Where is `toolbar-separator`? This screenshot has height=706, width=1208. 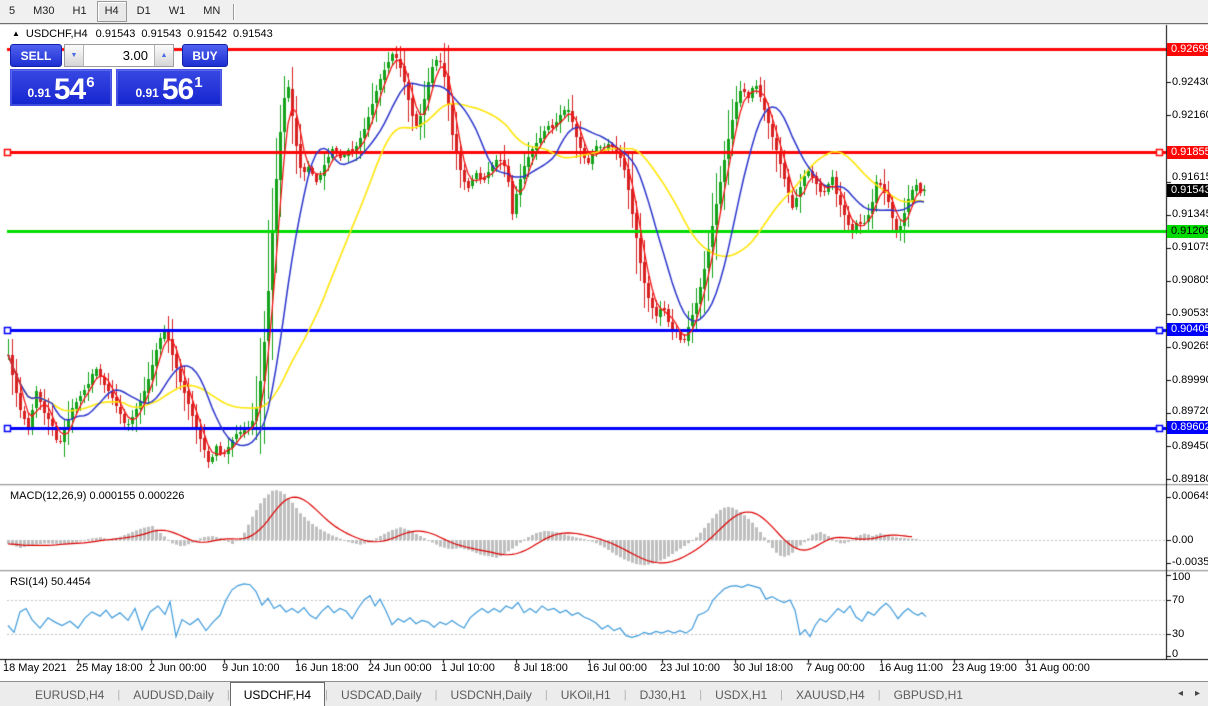
toolbar-separator is located at coordinates (234, 11).